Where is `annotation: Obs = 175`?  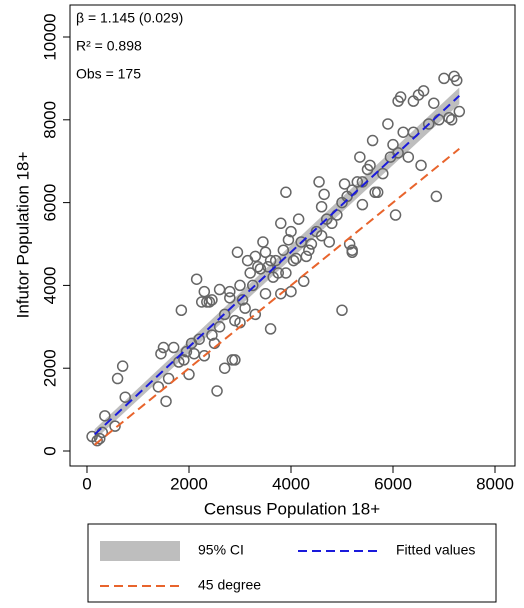
annotation: Obs = 175 is located at coordinates (108, 74).